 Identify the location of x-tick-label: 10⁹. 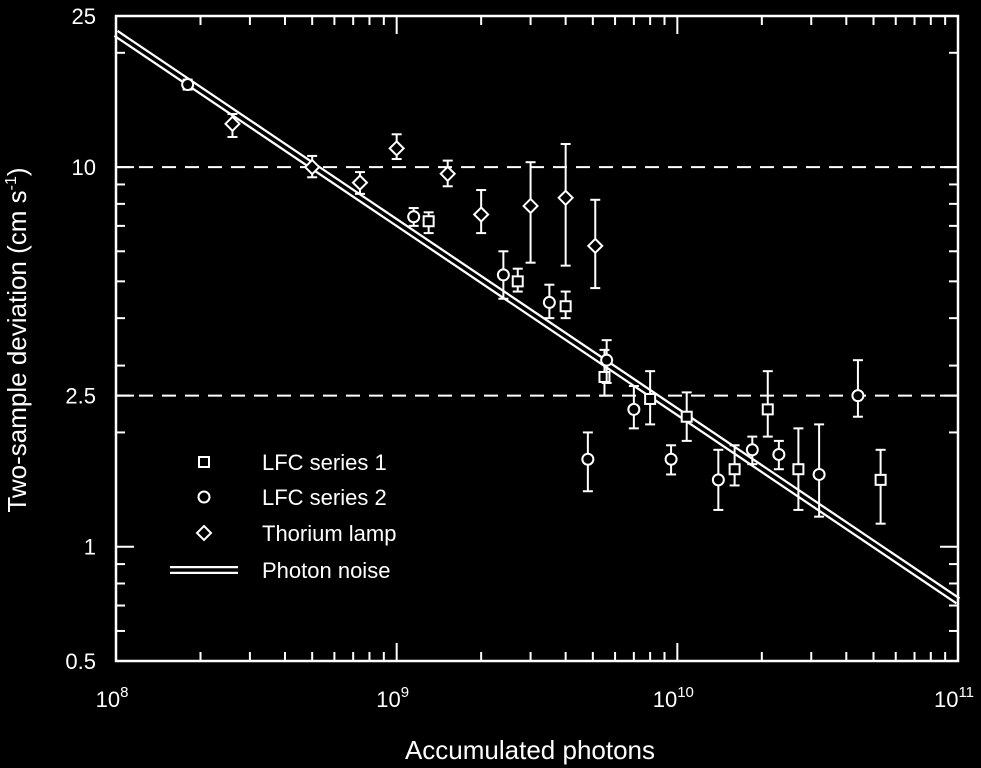
(392, 698).